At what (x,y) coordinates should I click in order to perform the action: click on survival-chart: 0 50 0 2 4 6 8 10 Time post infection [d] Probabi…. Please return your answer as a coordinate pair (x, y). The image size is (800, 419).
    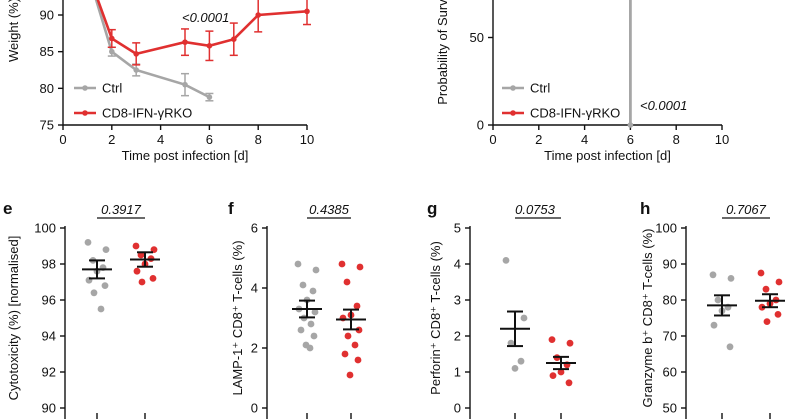
    Looking at the image, I should click on (582, 81).